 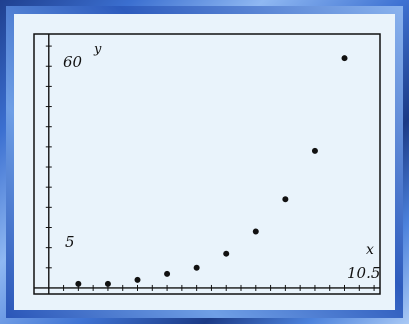 What do you see at coordinates (363, 273) in the screenshot?
I see `x-tick-label-right: 10.5` at bounding box center [363, 273].